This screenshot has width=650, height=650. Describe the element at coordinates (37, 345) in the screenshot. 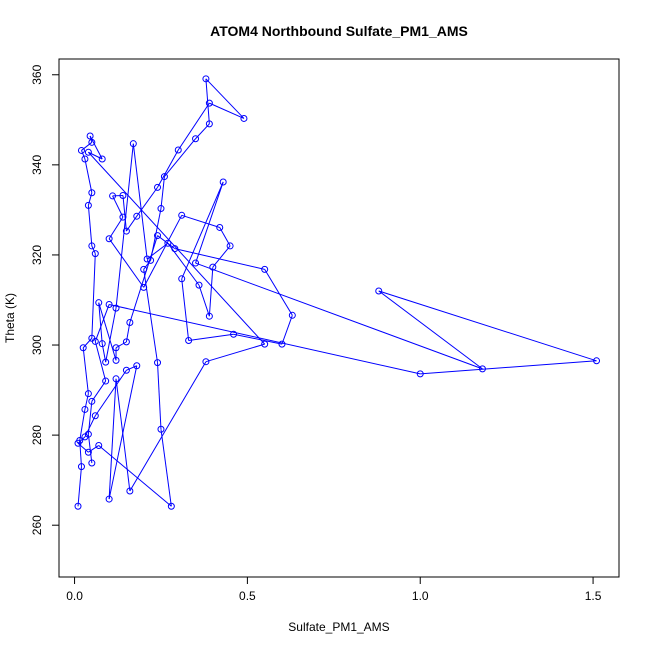

I see `y-tick-label: 300` at that location.